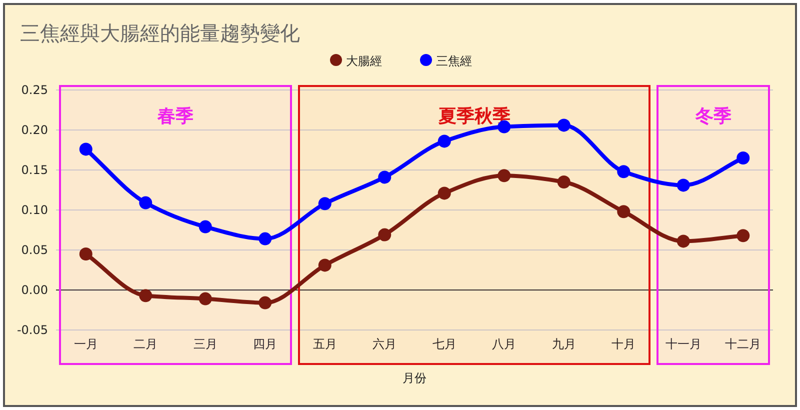 The height and width of the screenshot is (410, 800). Describe the element at coordinates (384, 344) in the screenshot. I see `x-tick-label: 六月` at that location.